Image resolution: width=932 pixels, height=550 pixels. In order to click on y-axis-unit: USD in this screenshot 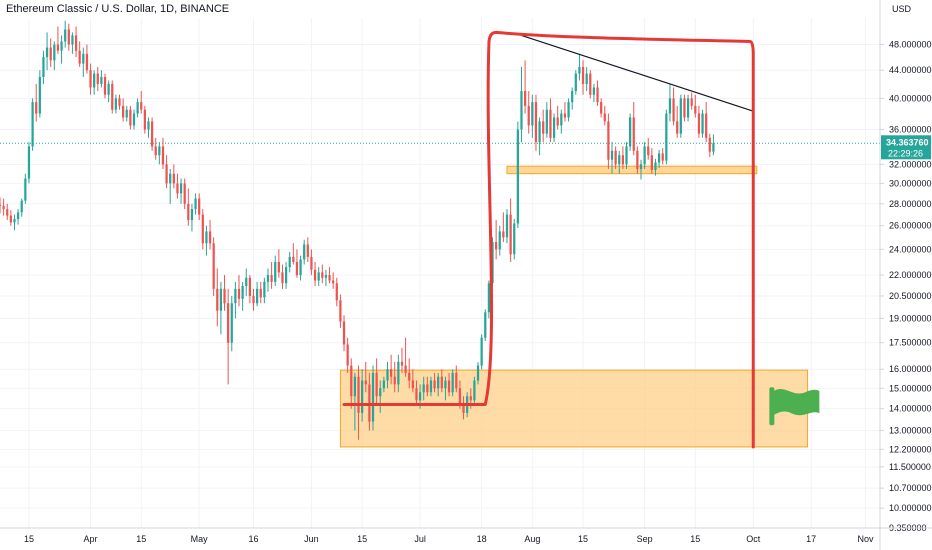, I will do `click(902, 9)`.